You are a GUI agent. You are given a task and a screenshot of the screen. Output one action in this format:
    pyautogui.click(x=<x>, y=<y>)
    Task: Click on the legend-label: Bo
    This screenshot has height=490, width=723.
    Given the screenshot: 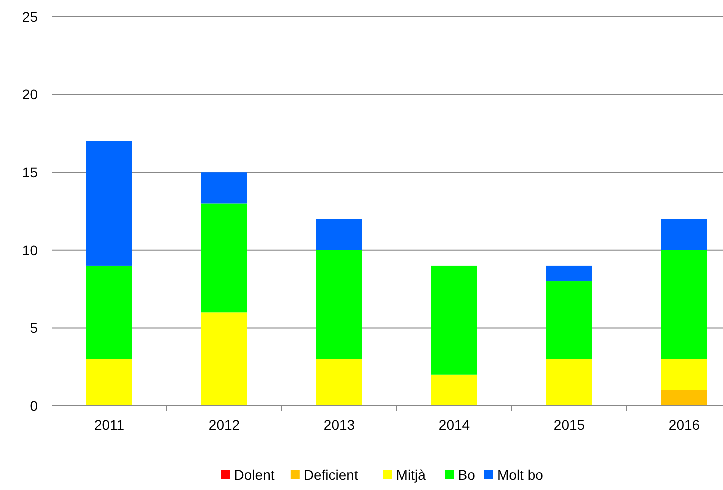 What is the action you would take?
    pyautogui.click(x=467, y=475)
    